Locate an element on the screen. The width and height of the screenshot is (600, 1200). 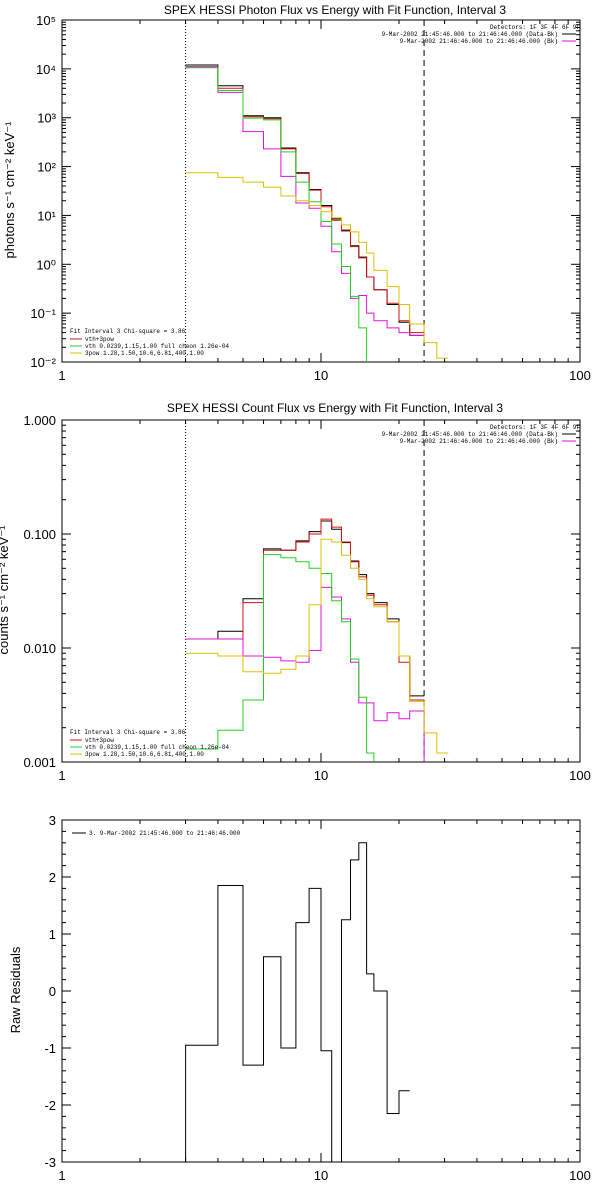
count-x-tick-label: 1 is located at coordinates (61, 775).